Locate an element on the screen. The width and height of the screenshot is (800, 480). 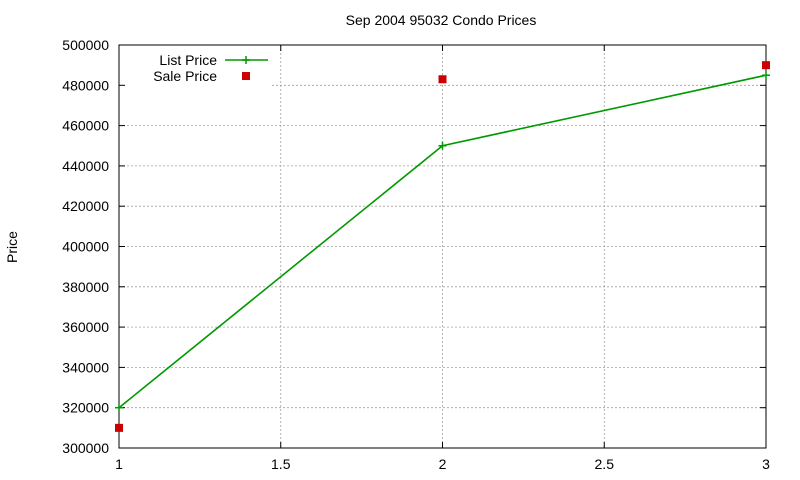
x-tick-label: 2 is located at coordinates (443, 464).